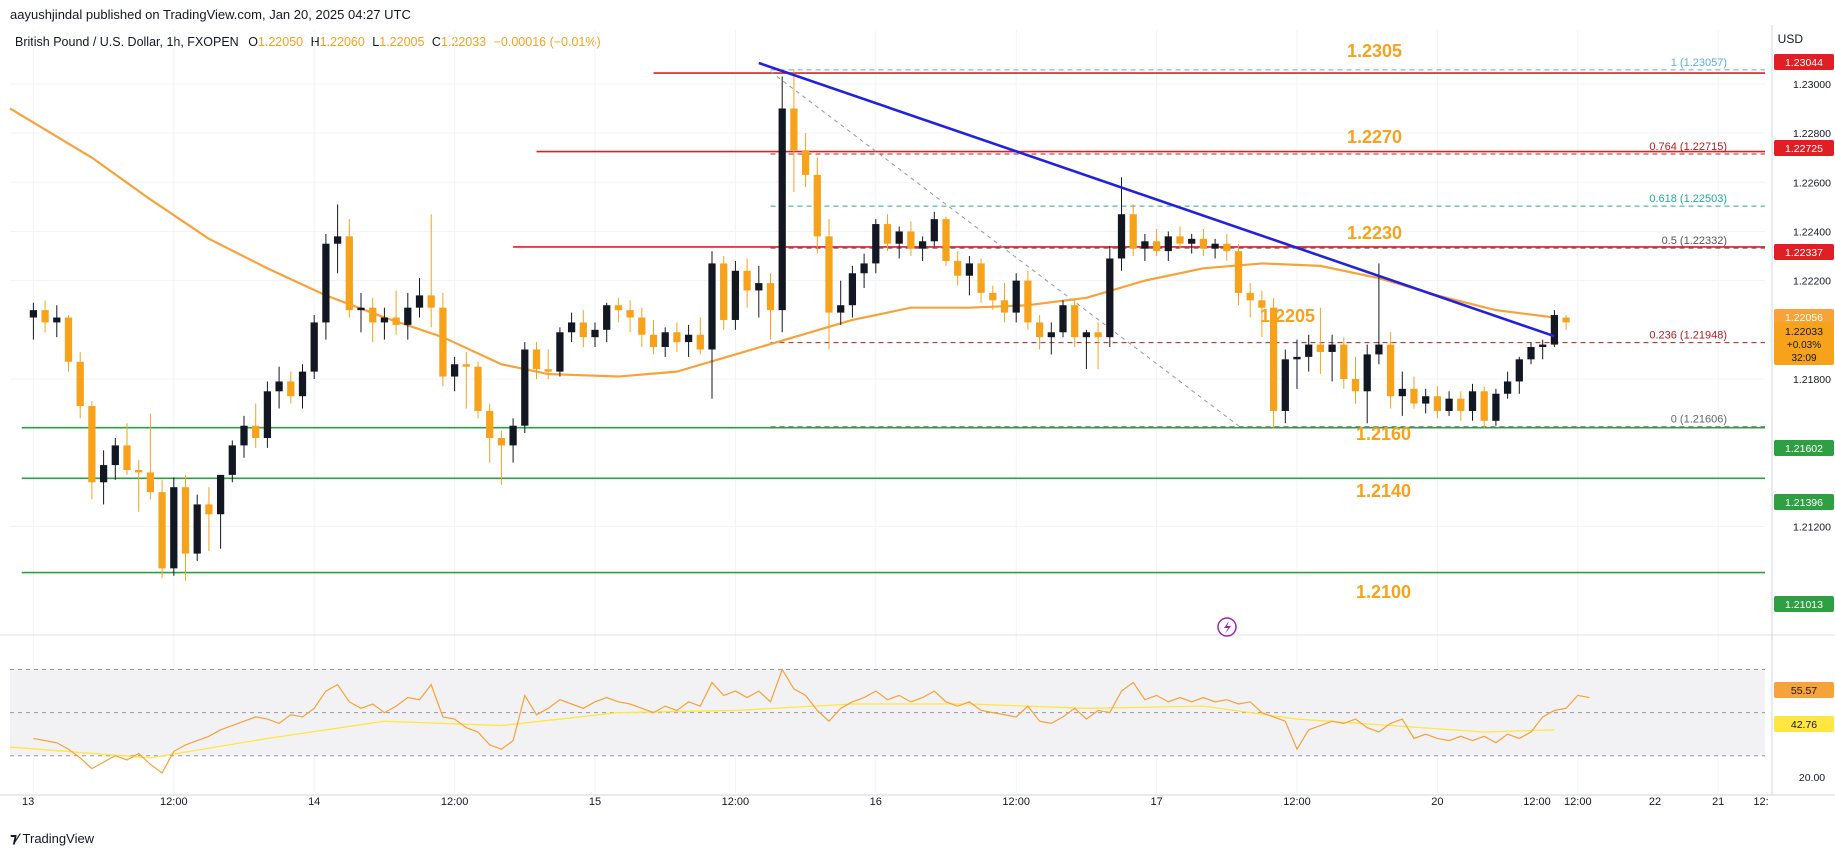 This screenshot has height=857, width=1835. Describe the element at coordinates (1383, 491) in the screenshot. I see `level-label-1.2140: 1.2140` at that location.